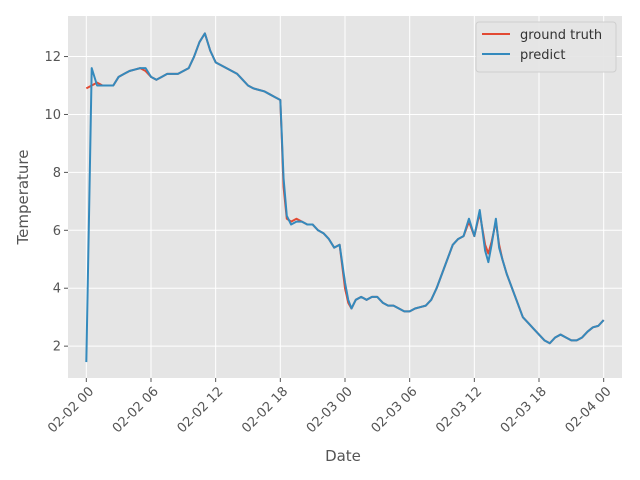  Describe the element at coordinates (57, 289) in the screenshot. I see `y-tick-label: 4` at that location.